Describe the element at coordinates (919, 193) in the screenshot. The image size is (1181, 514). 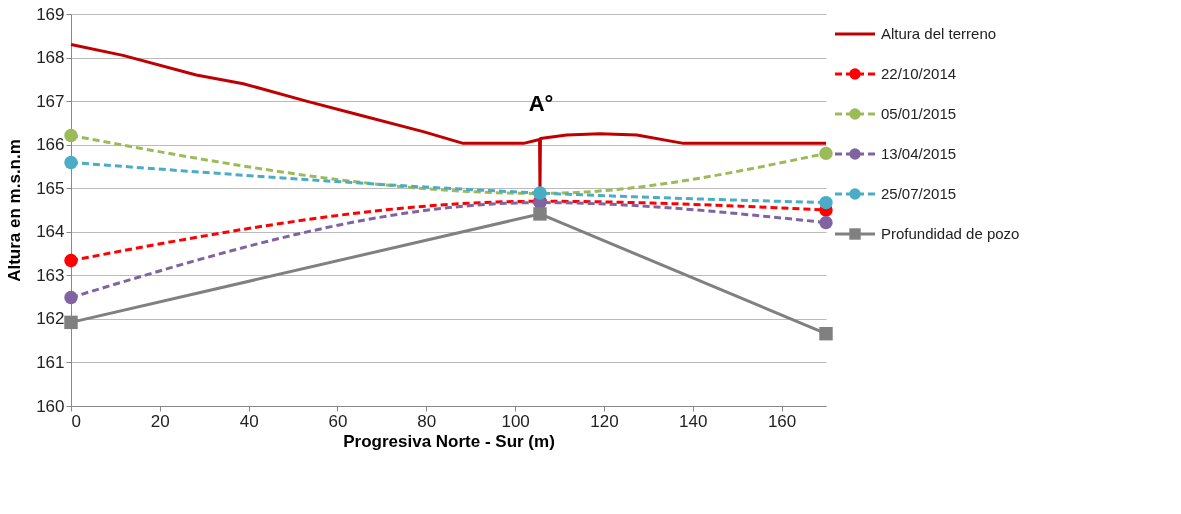
I see `legend-label: 25/07/2015` at that location.